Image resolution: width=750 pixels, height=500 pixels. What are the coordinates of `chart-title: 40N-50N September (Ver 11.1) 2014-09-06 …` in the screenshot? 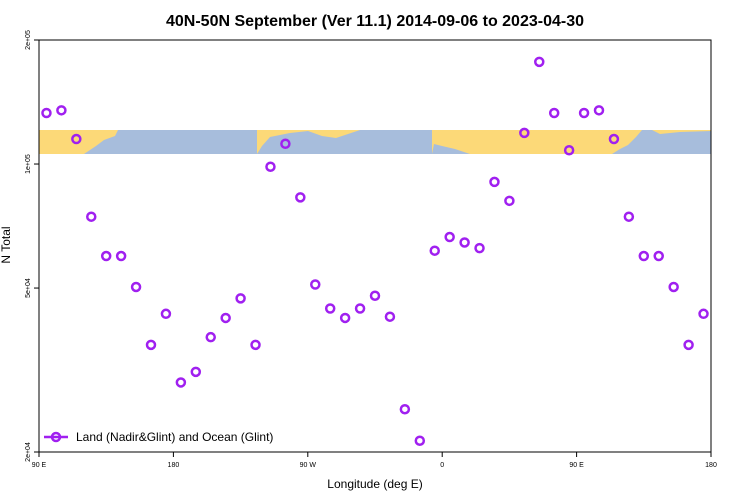 It's located at (375, 21).